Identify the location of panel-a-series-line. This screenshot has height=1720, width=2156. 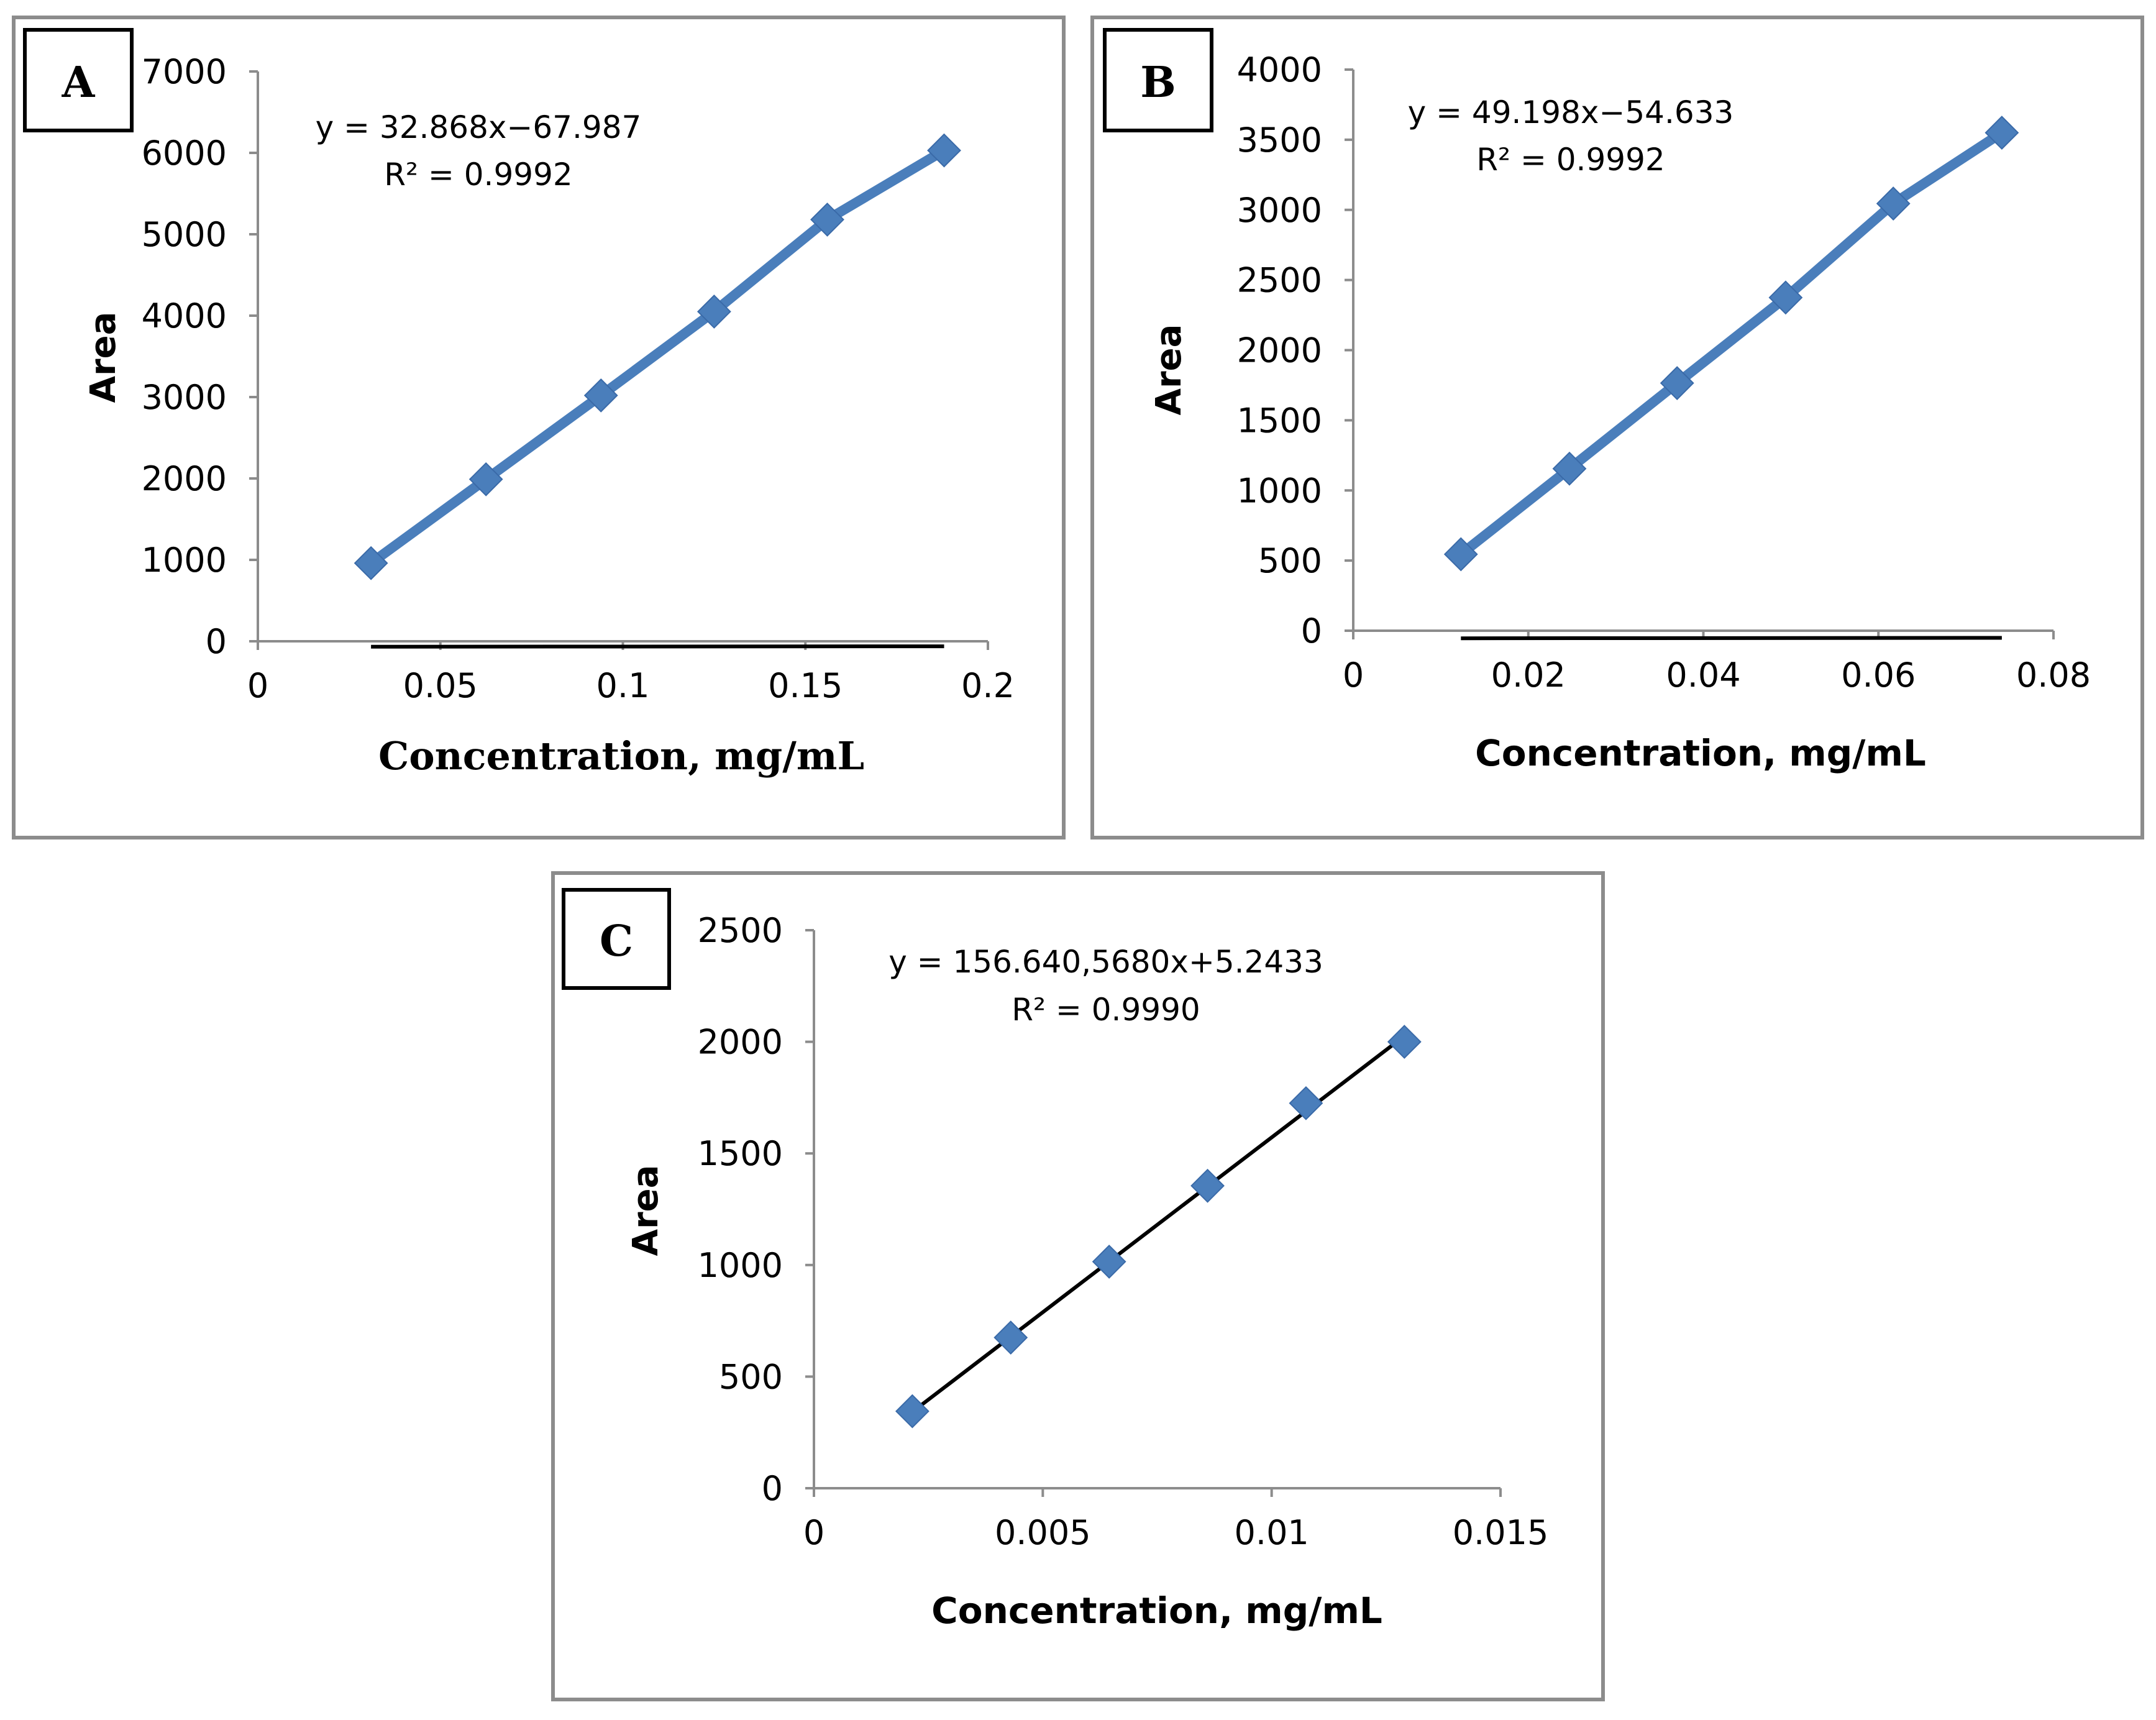
(657, 356).